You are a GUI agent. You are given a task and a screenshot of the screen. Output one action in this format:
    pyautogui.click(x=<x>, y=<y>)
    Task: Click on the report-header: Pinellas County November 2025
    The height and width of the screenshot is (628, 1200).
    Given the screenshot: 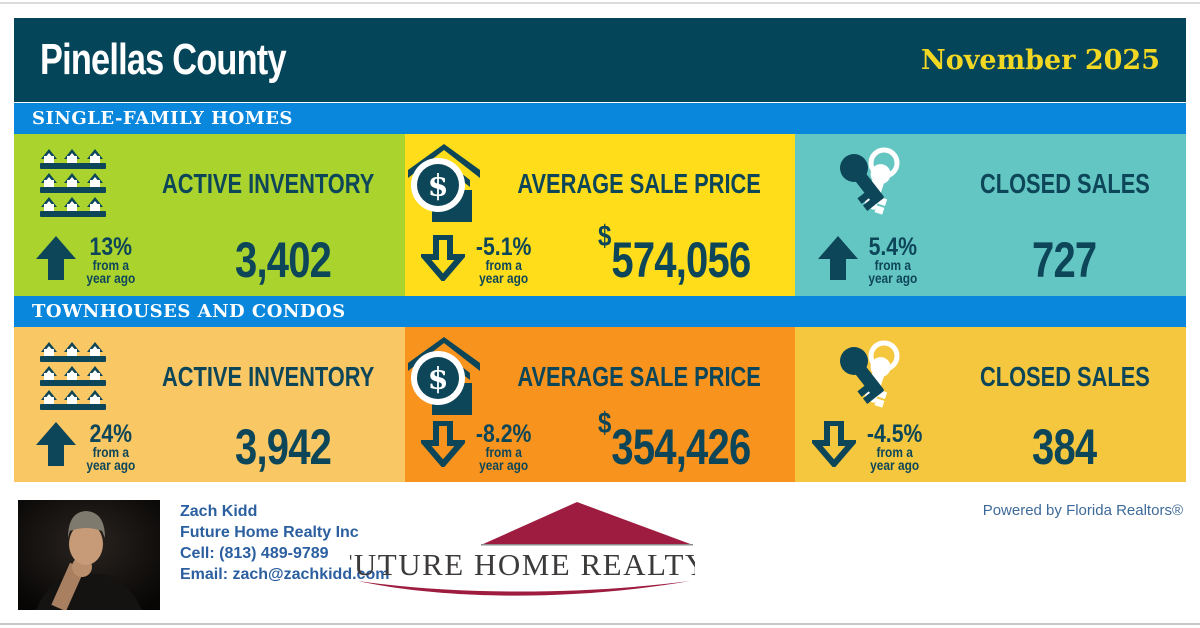 What is the action you would take?
    pyautogui.click(x=600, y=60)
    